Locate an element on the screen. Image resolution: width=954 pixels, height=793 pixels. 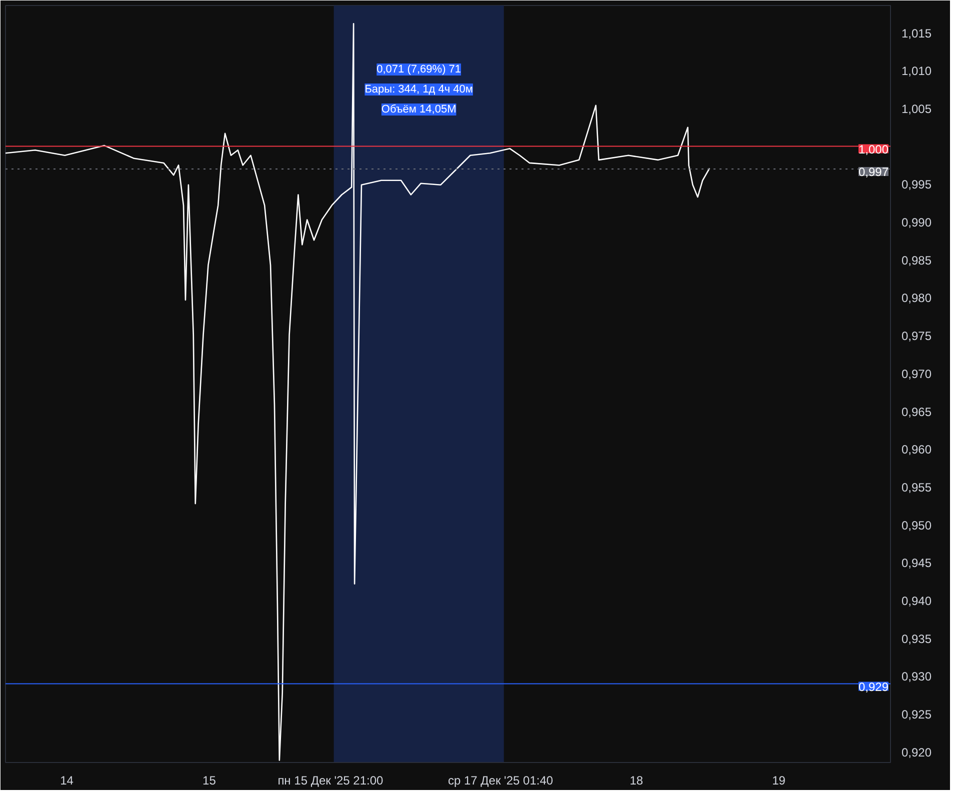
y-tick-label: 0,935 is located at coordinates (917, 639).